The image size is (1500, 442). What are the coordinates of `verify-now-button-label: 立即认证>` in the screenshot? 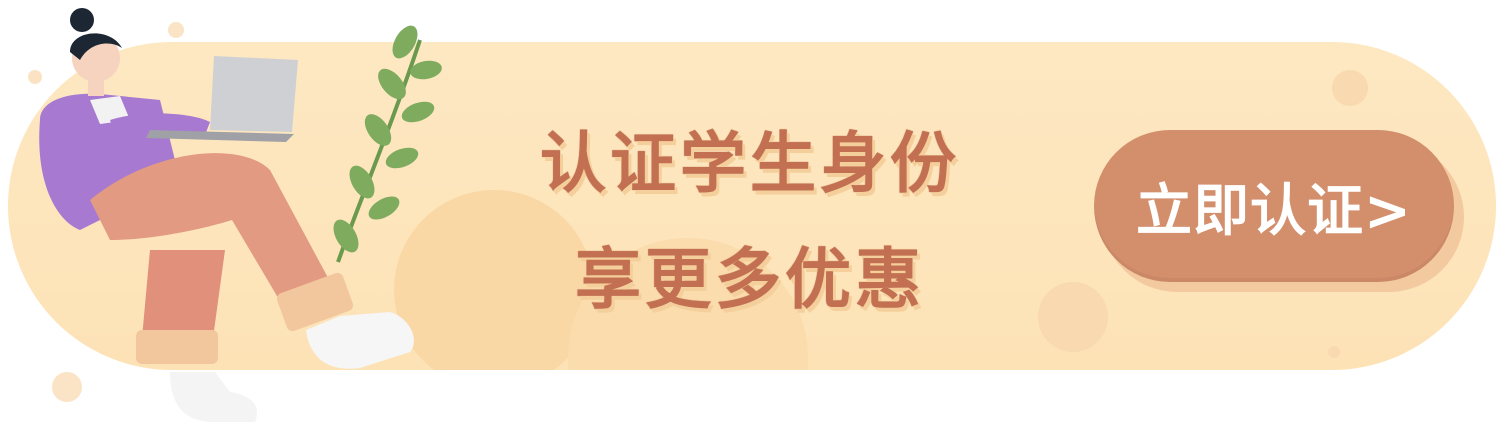 It's located at (1274, 211).